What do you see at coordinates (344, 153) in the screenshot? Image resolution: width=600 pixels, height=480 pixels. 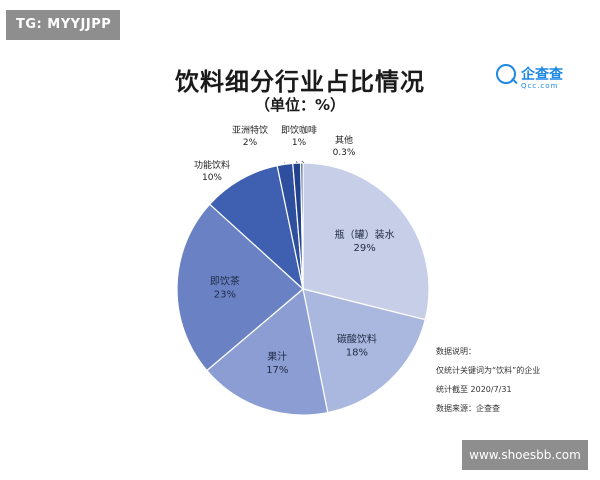 I see `slice-percent: 0.3%` at bounding box center [344, 153].